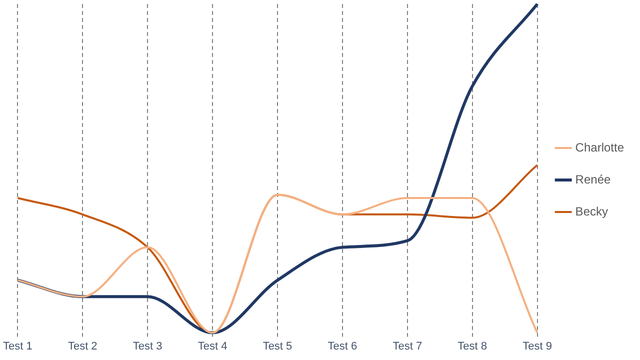 This screenshot has height=360, width=640. Describe the element at coordinates (83, 346) in the screenshot. I see `x-tick-label: Test 2` at that location.